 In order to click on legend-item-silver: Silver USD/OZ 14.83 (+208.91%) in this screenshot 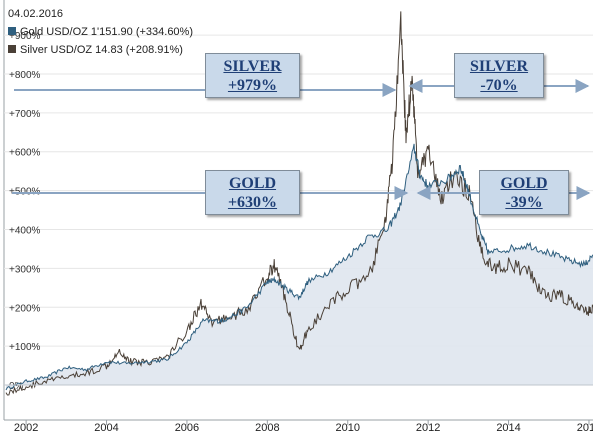, I will do `click(95, 50)`.